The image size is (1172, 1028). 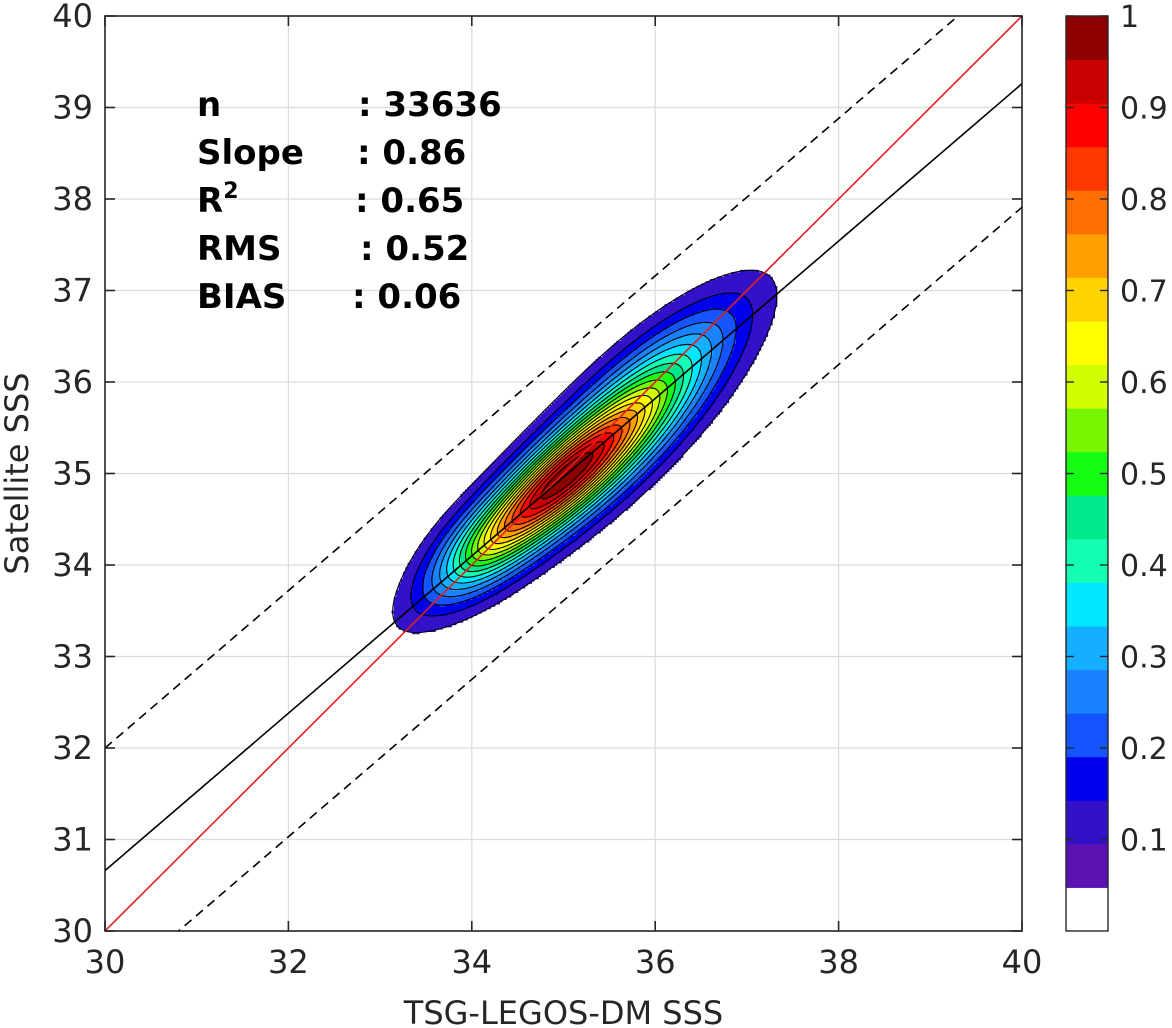 What do you see at coordinates (18, 473) in the screenshot?
I see `y-axis-title: Satellite SSS` at bounding box center [18, 473].